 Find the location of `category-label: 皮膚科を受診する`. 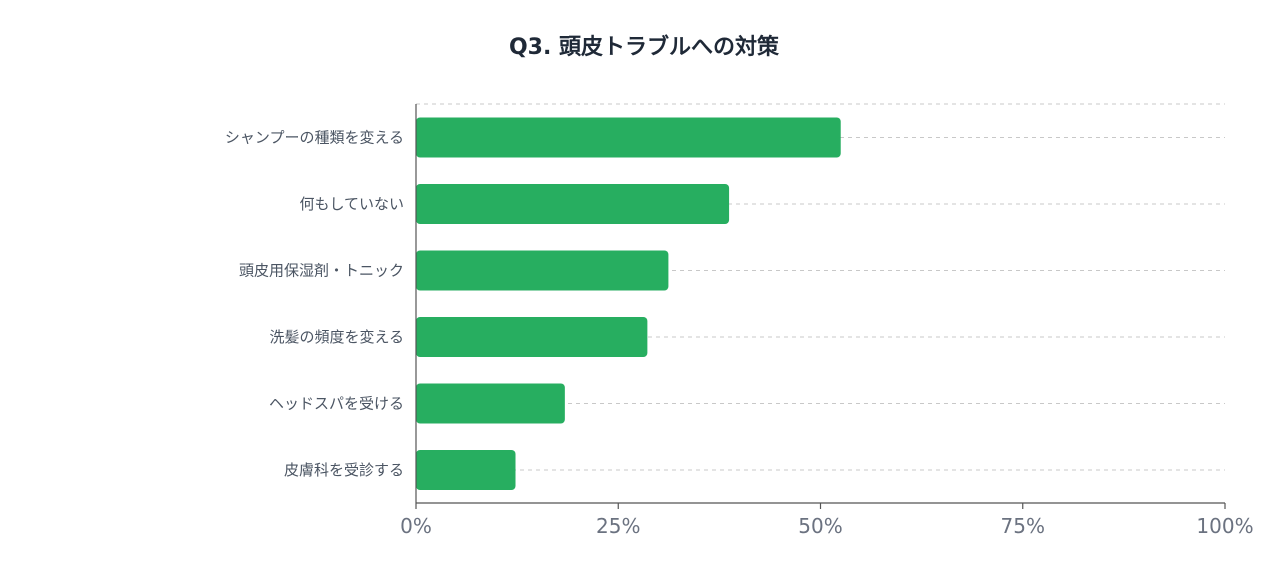

category-label: 皮膚科を受診する is located at coordinates (344, 470).